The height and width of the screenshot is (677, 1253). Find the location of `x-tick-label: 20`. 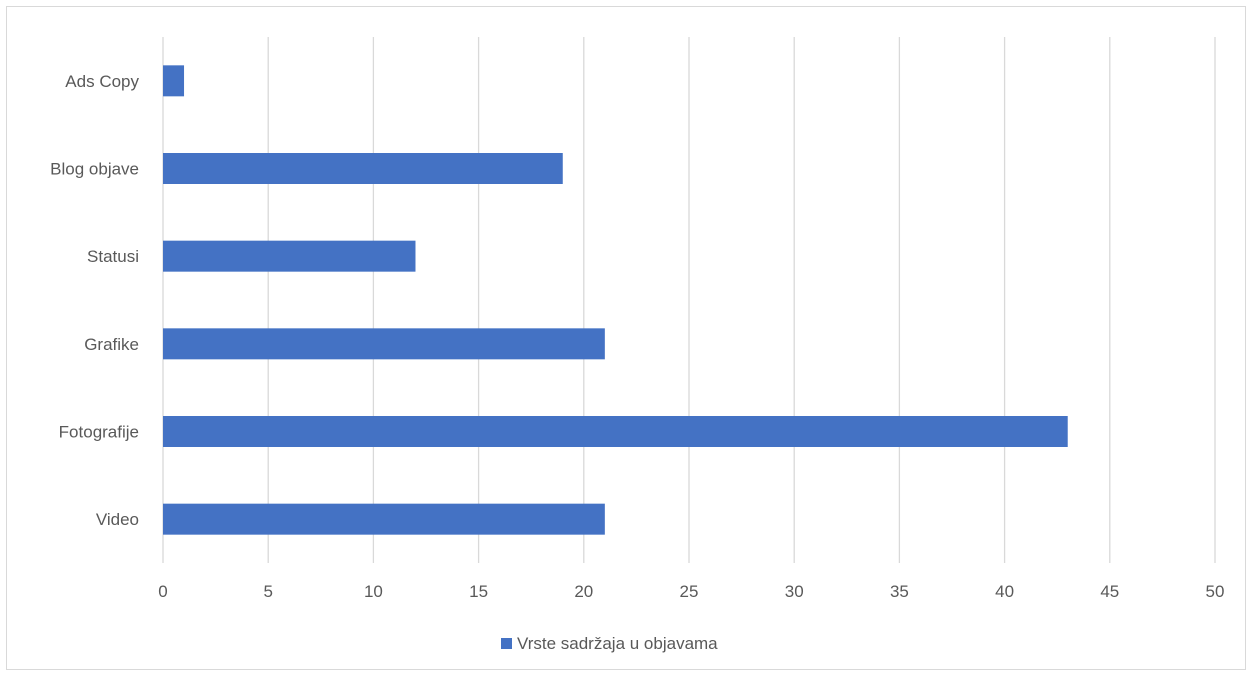

x-tick-label: 20 is located at coordinates (583, 591).